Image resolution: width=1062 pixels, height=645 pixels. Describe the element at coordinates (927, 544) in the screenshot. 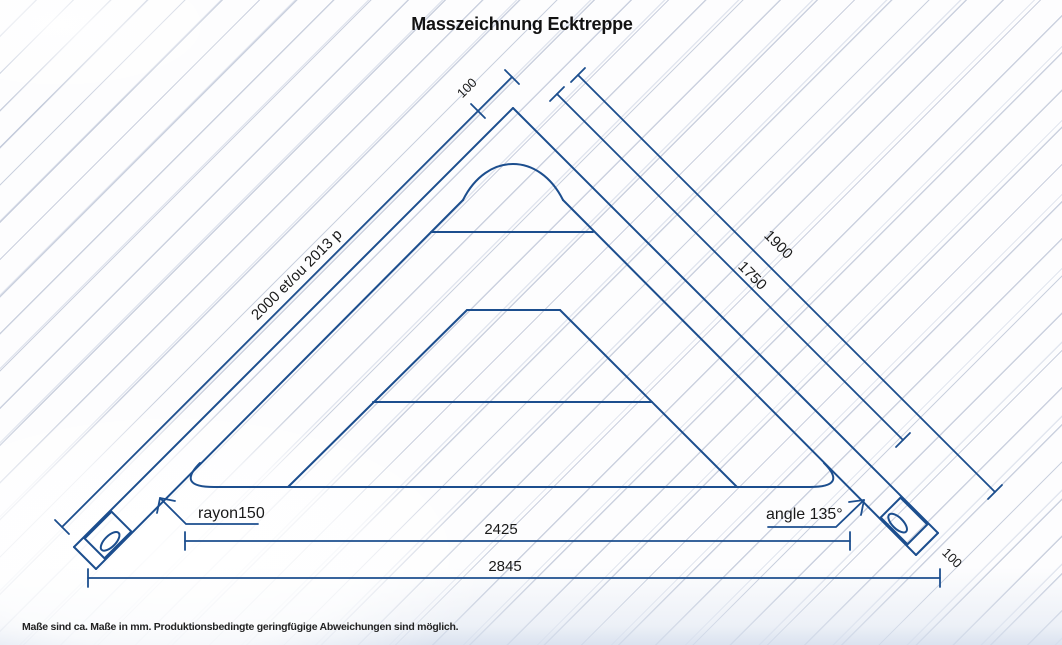

I see `right-wall-end-cap` at that location.